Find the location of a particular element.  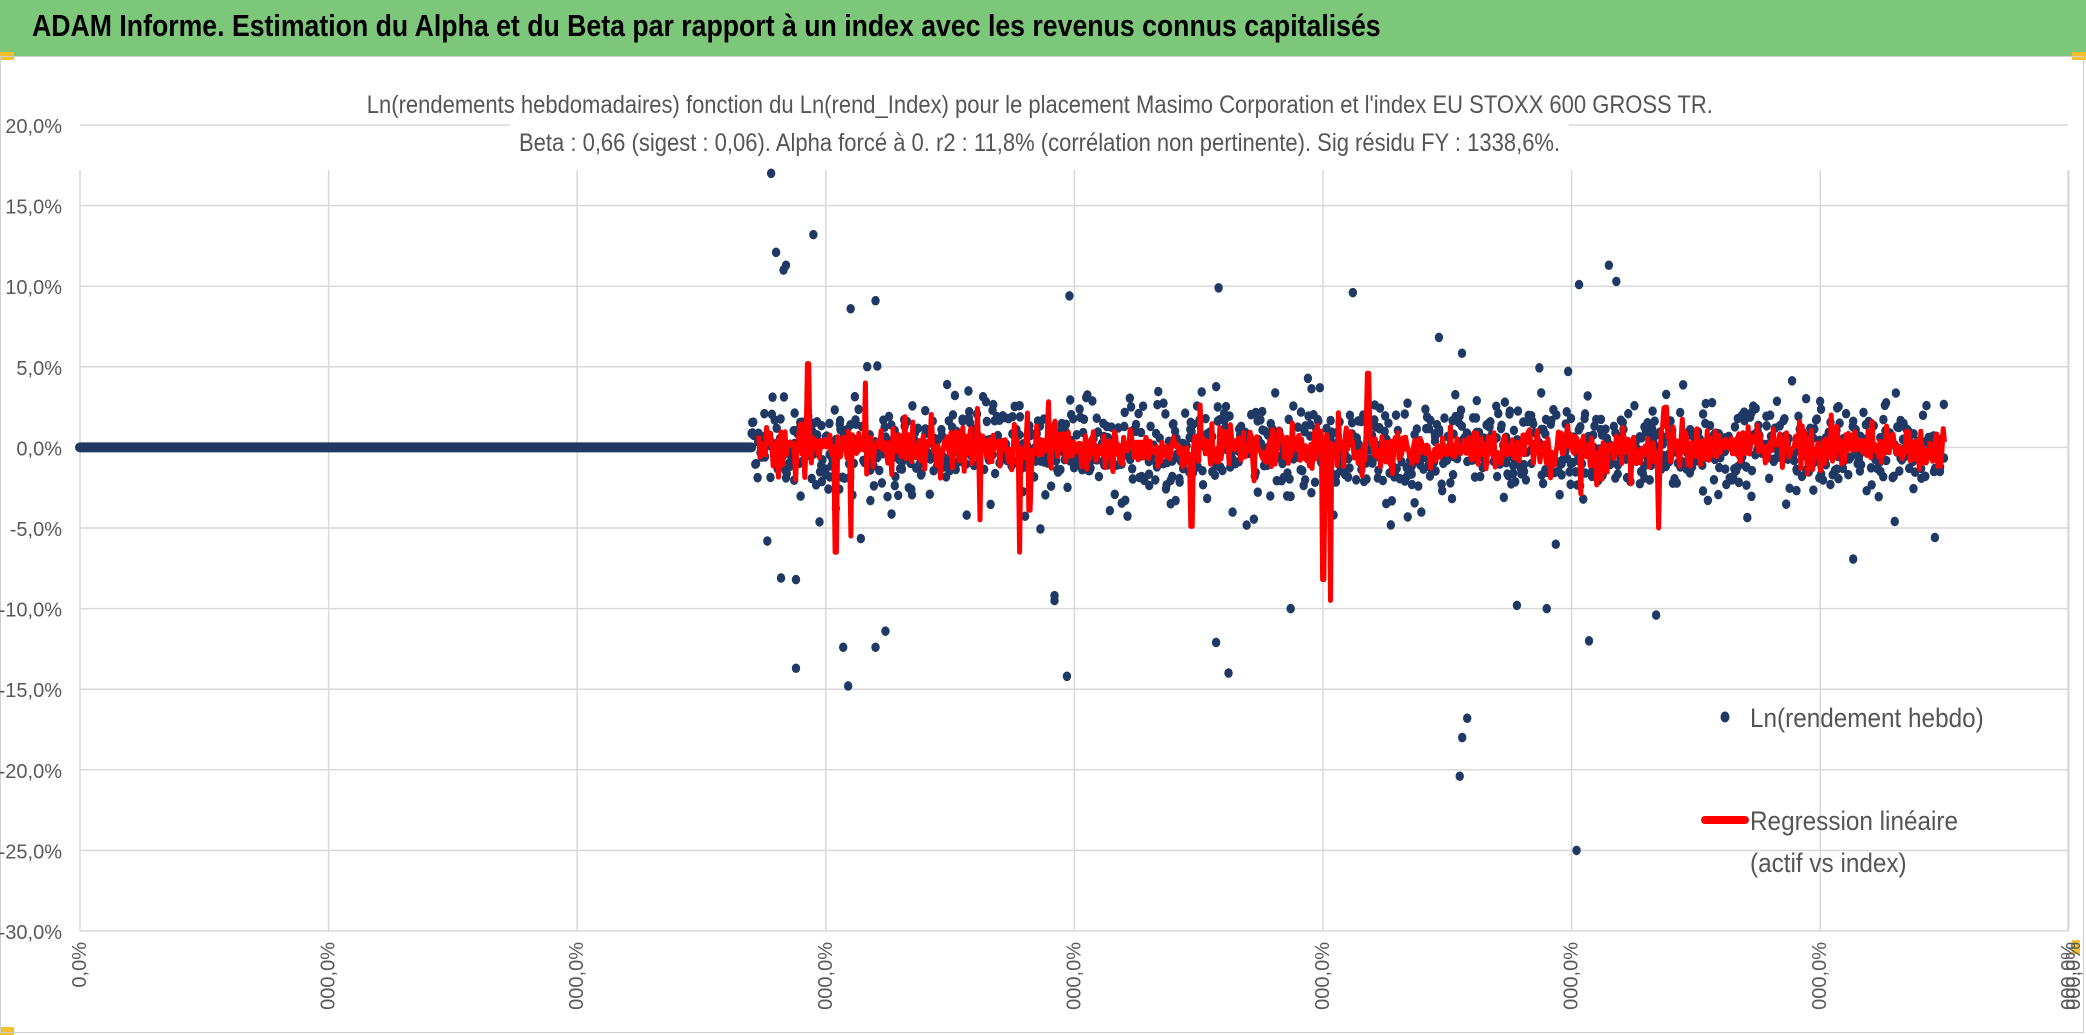

x-tick-label: 0,0% is located at coordinates (80, 965).